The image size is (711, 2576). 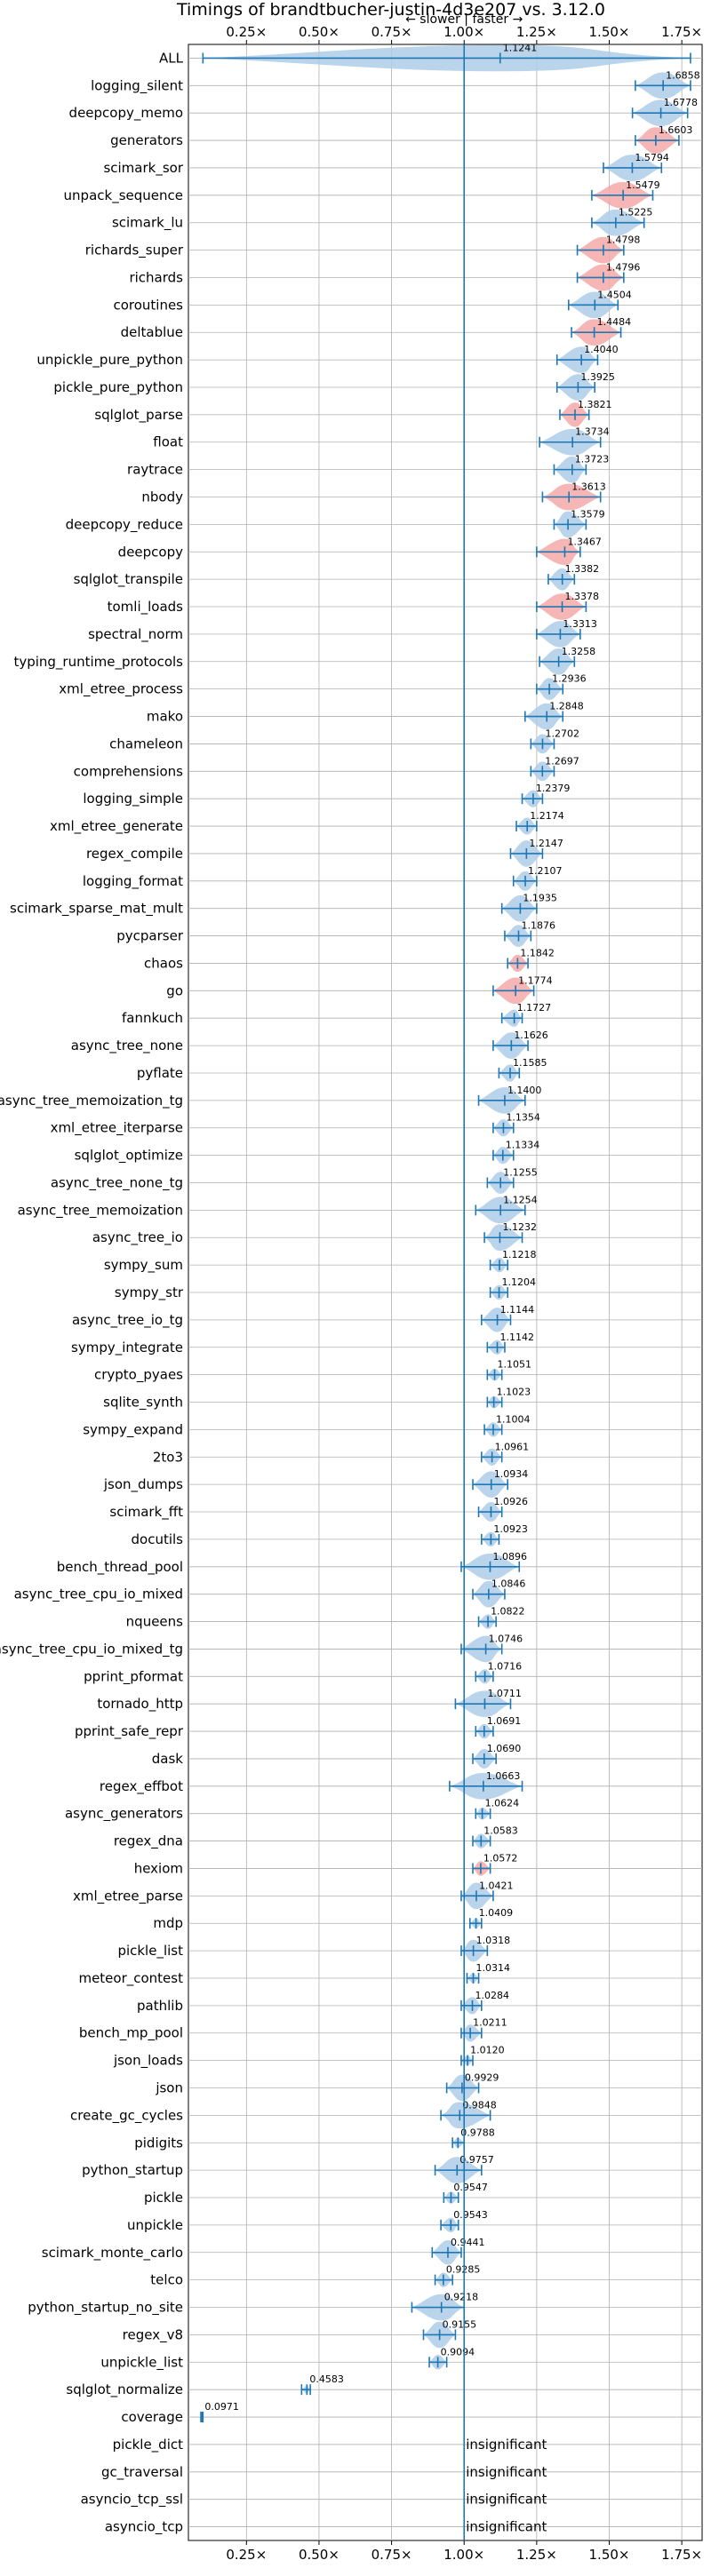 I want to click on benchmark-label: ALL, so click(x=171, y=58).